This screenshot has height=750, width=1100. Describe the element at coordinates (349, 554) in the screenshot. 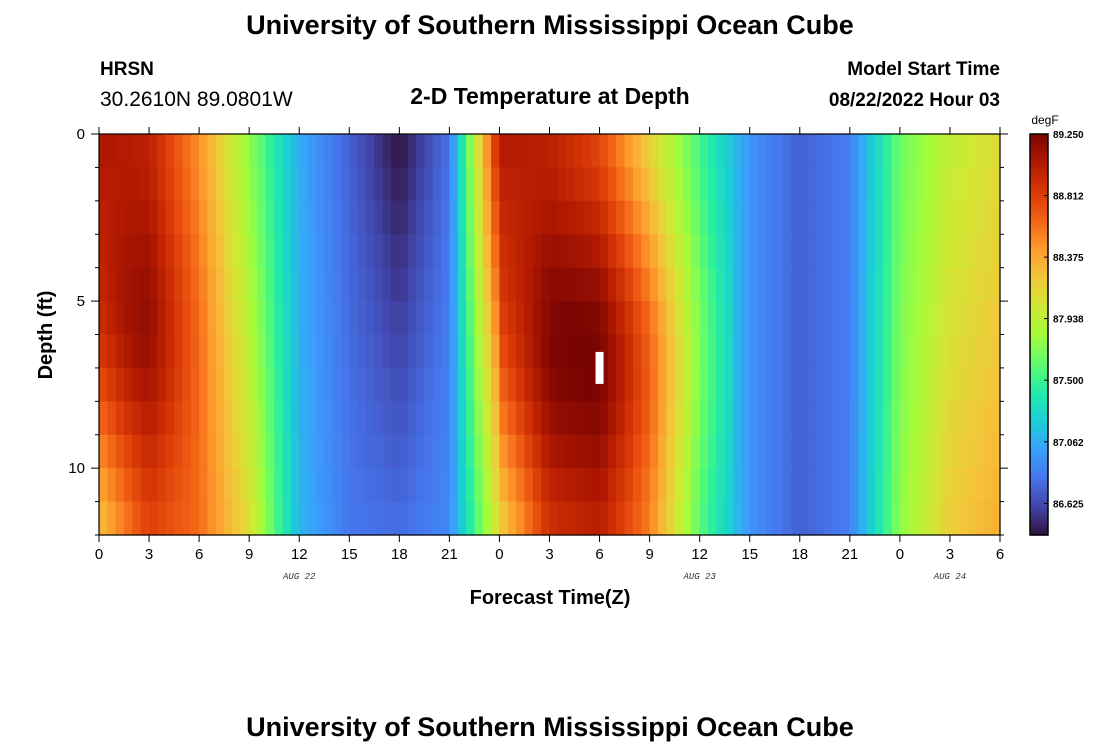

I see `x-tick-label: 15` at that location.